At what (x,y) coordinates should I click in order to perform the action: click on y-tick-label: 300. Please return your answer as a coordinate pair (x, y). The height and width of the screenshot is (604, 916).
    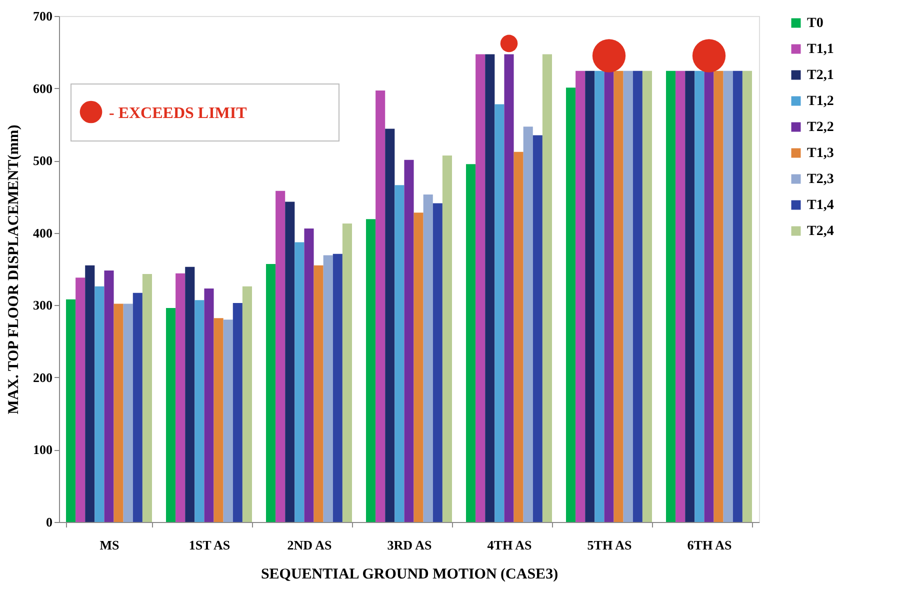
    Looking at the image, I should click on (42, 305).